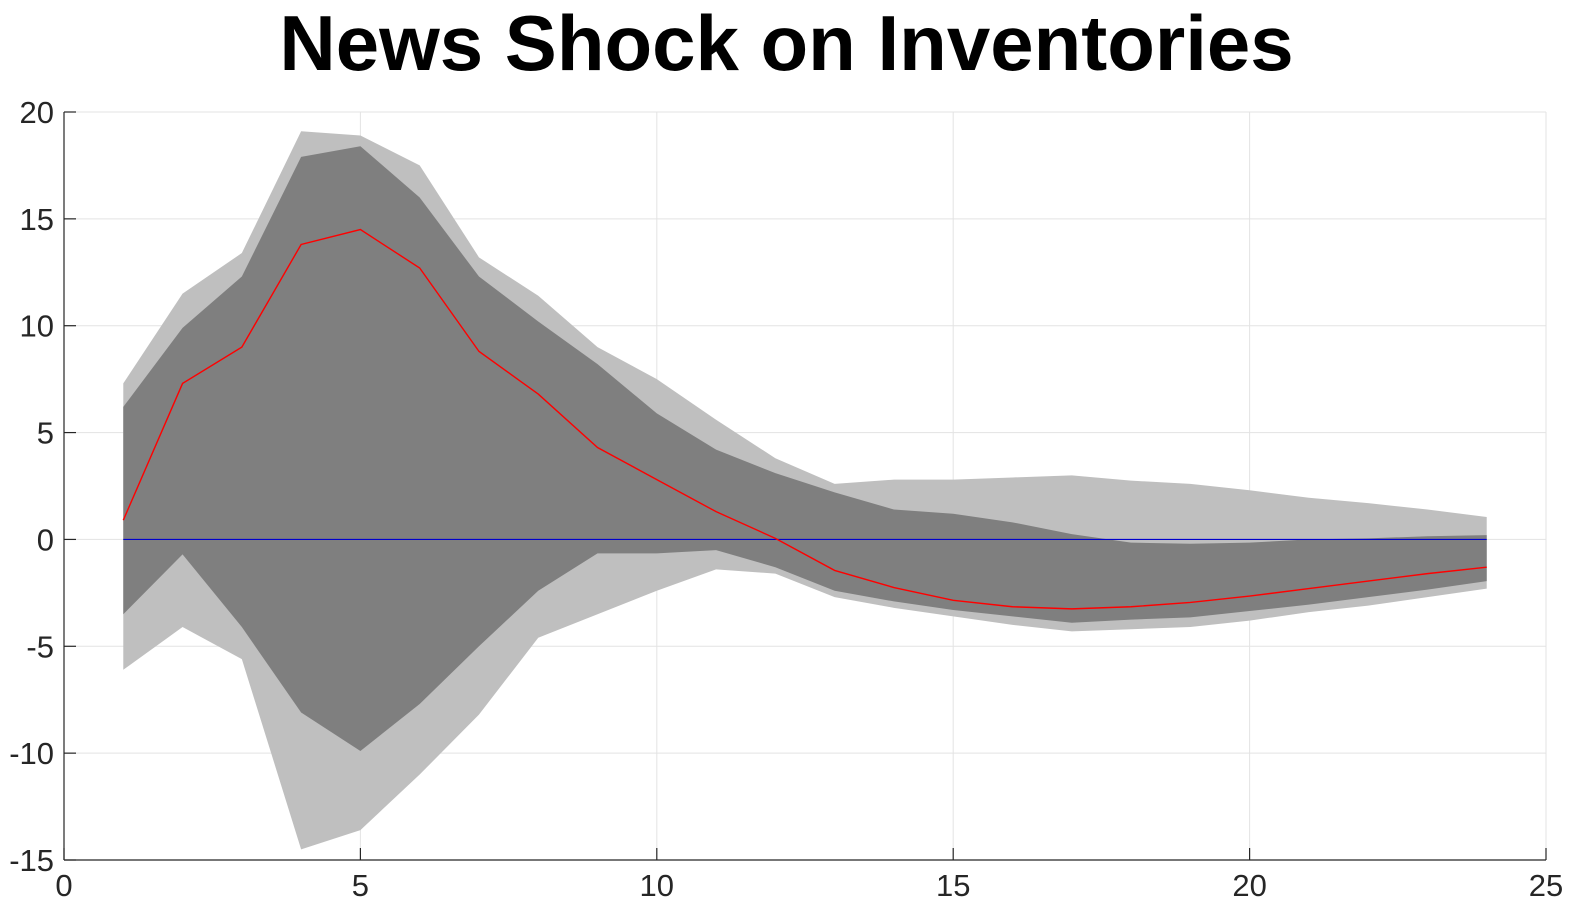  I want to click on x-tick-label-0: 0, so click(63, 885).